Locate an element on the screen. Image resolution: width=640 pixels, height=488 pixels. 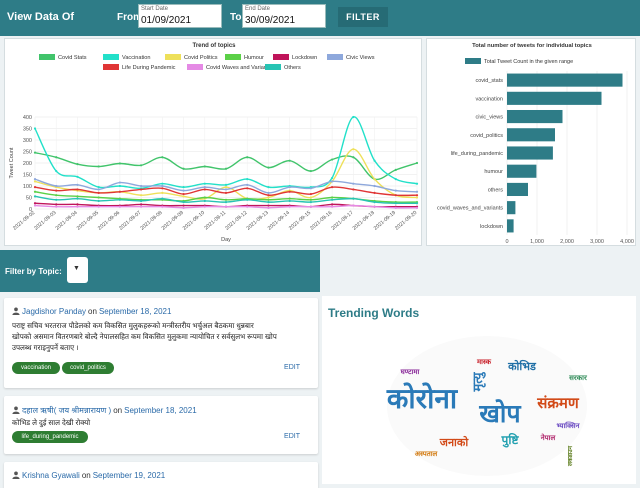
topic-chip: covid_politics is located at coordinates (88, 368).